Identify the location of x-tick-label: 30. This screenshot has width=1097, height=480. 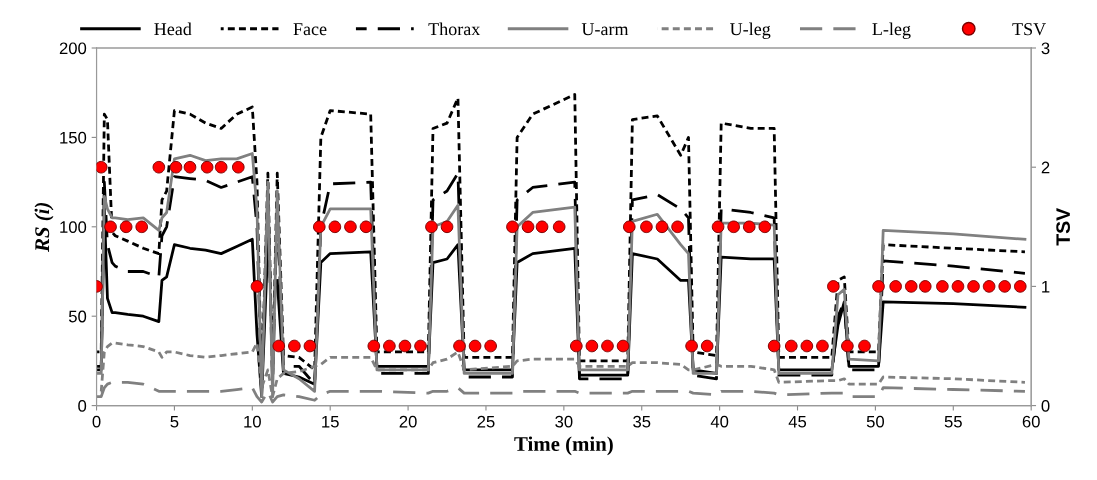
(564, 421).